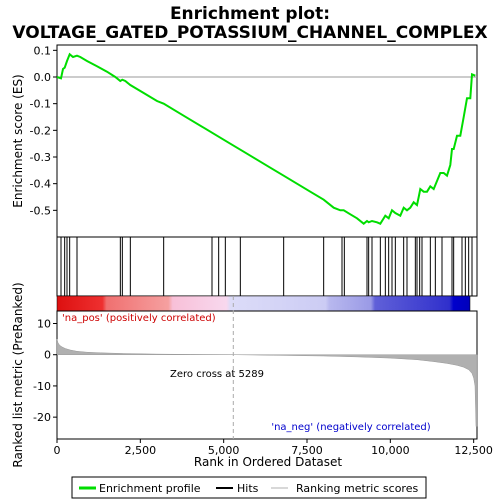 The width and height of the screenshot is (500, 500). I want to click on ranked-x-axis: 0 2,500 5,000 7,500 10,000 12,500, so click(273, 448).